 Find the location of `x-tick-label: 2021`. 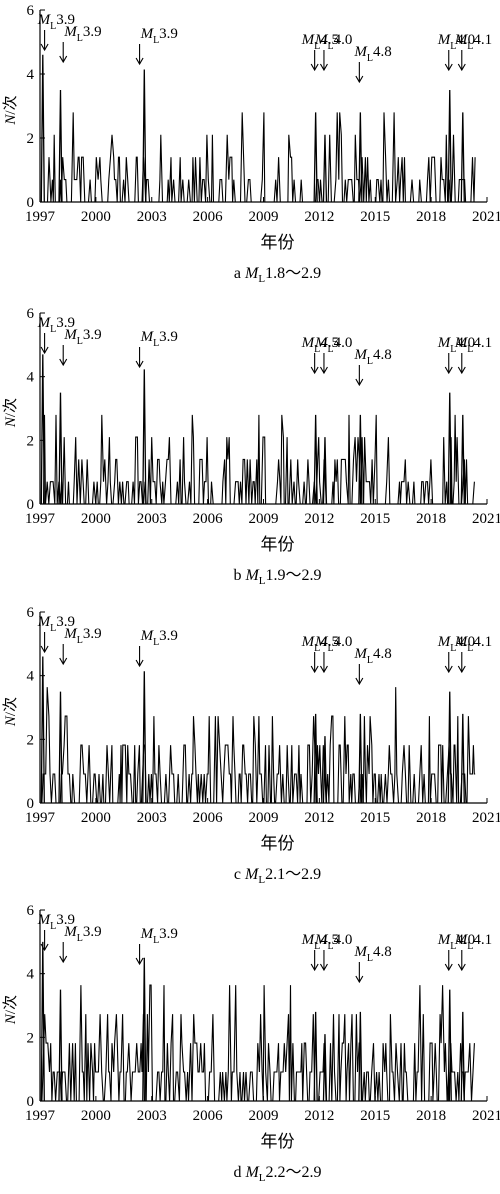

x-tick-label: 2021 is located at coordinates (486, 519).